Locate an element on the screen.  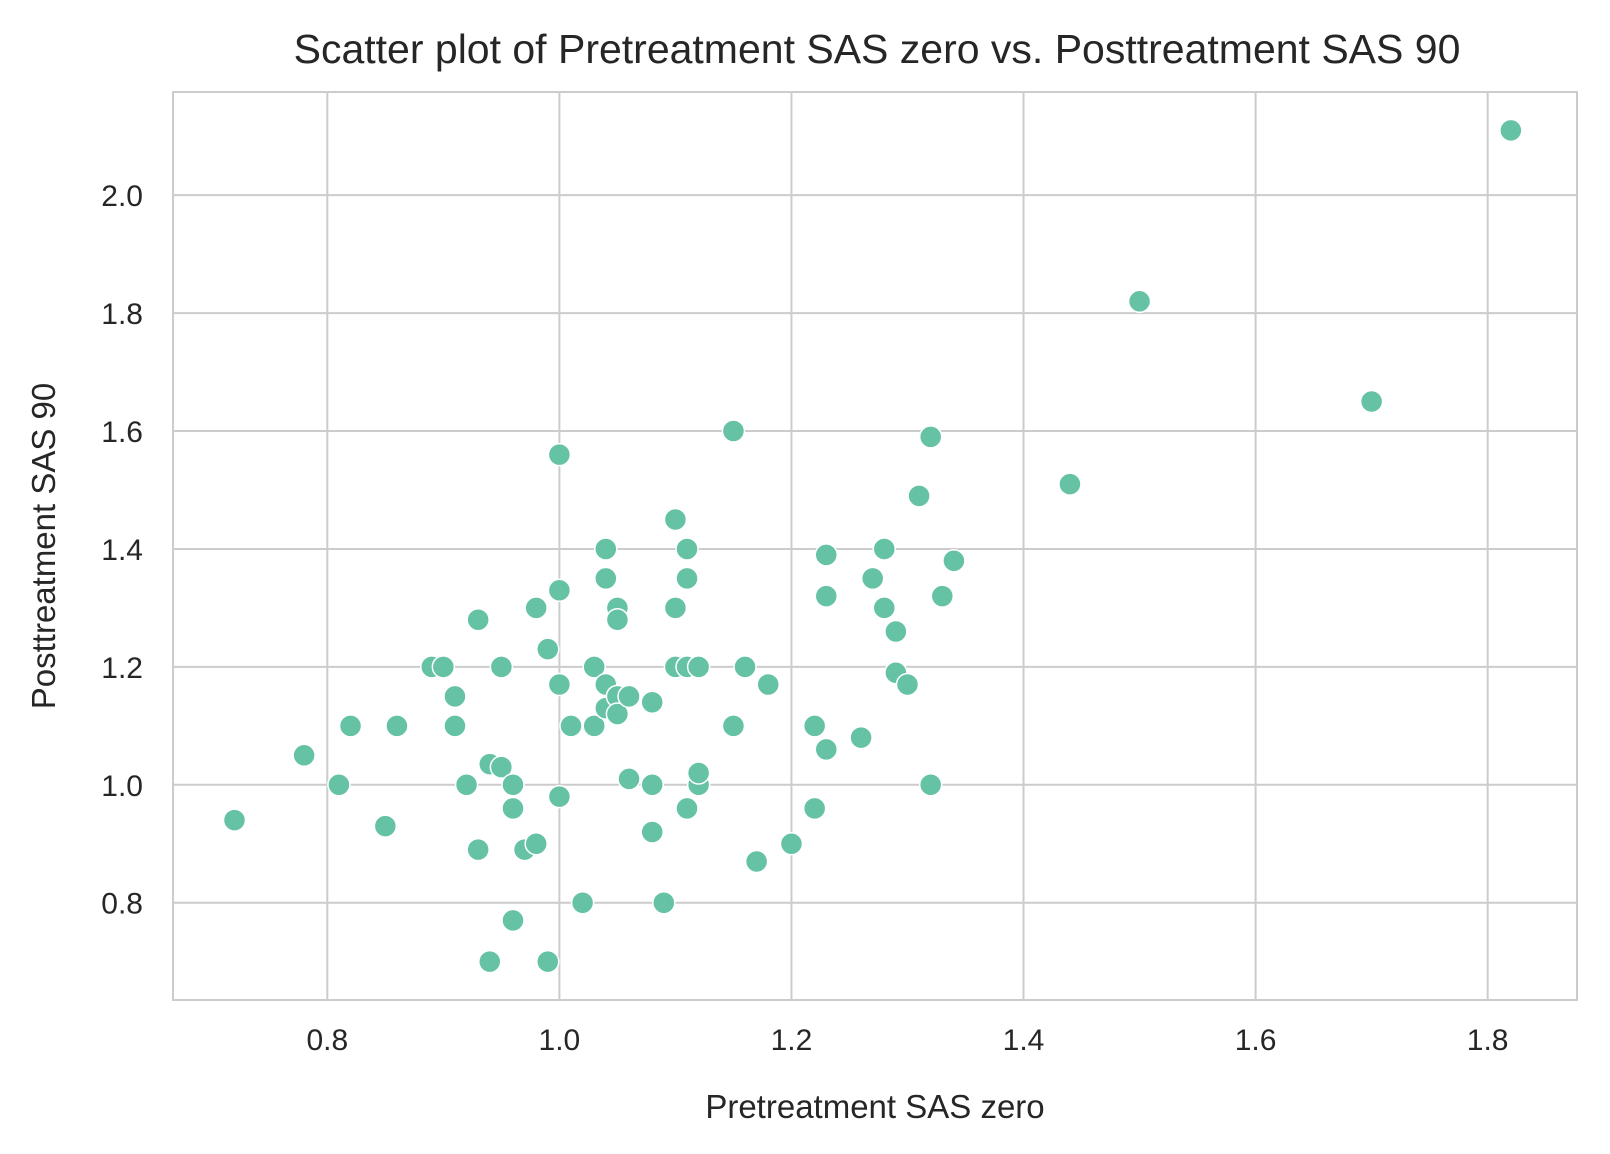
x-tick-label: 1.8 is located at coordinates (1488, 1040).